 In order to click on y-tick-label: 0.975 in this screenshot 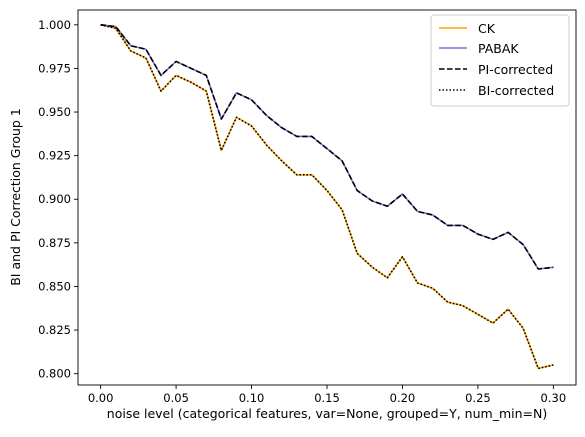, I will do `click(54, 68)`.